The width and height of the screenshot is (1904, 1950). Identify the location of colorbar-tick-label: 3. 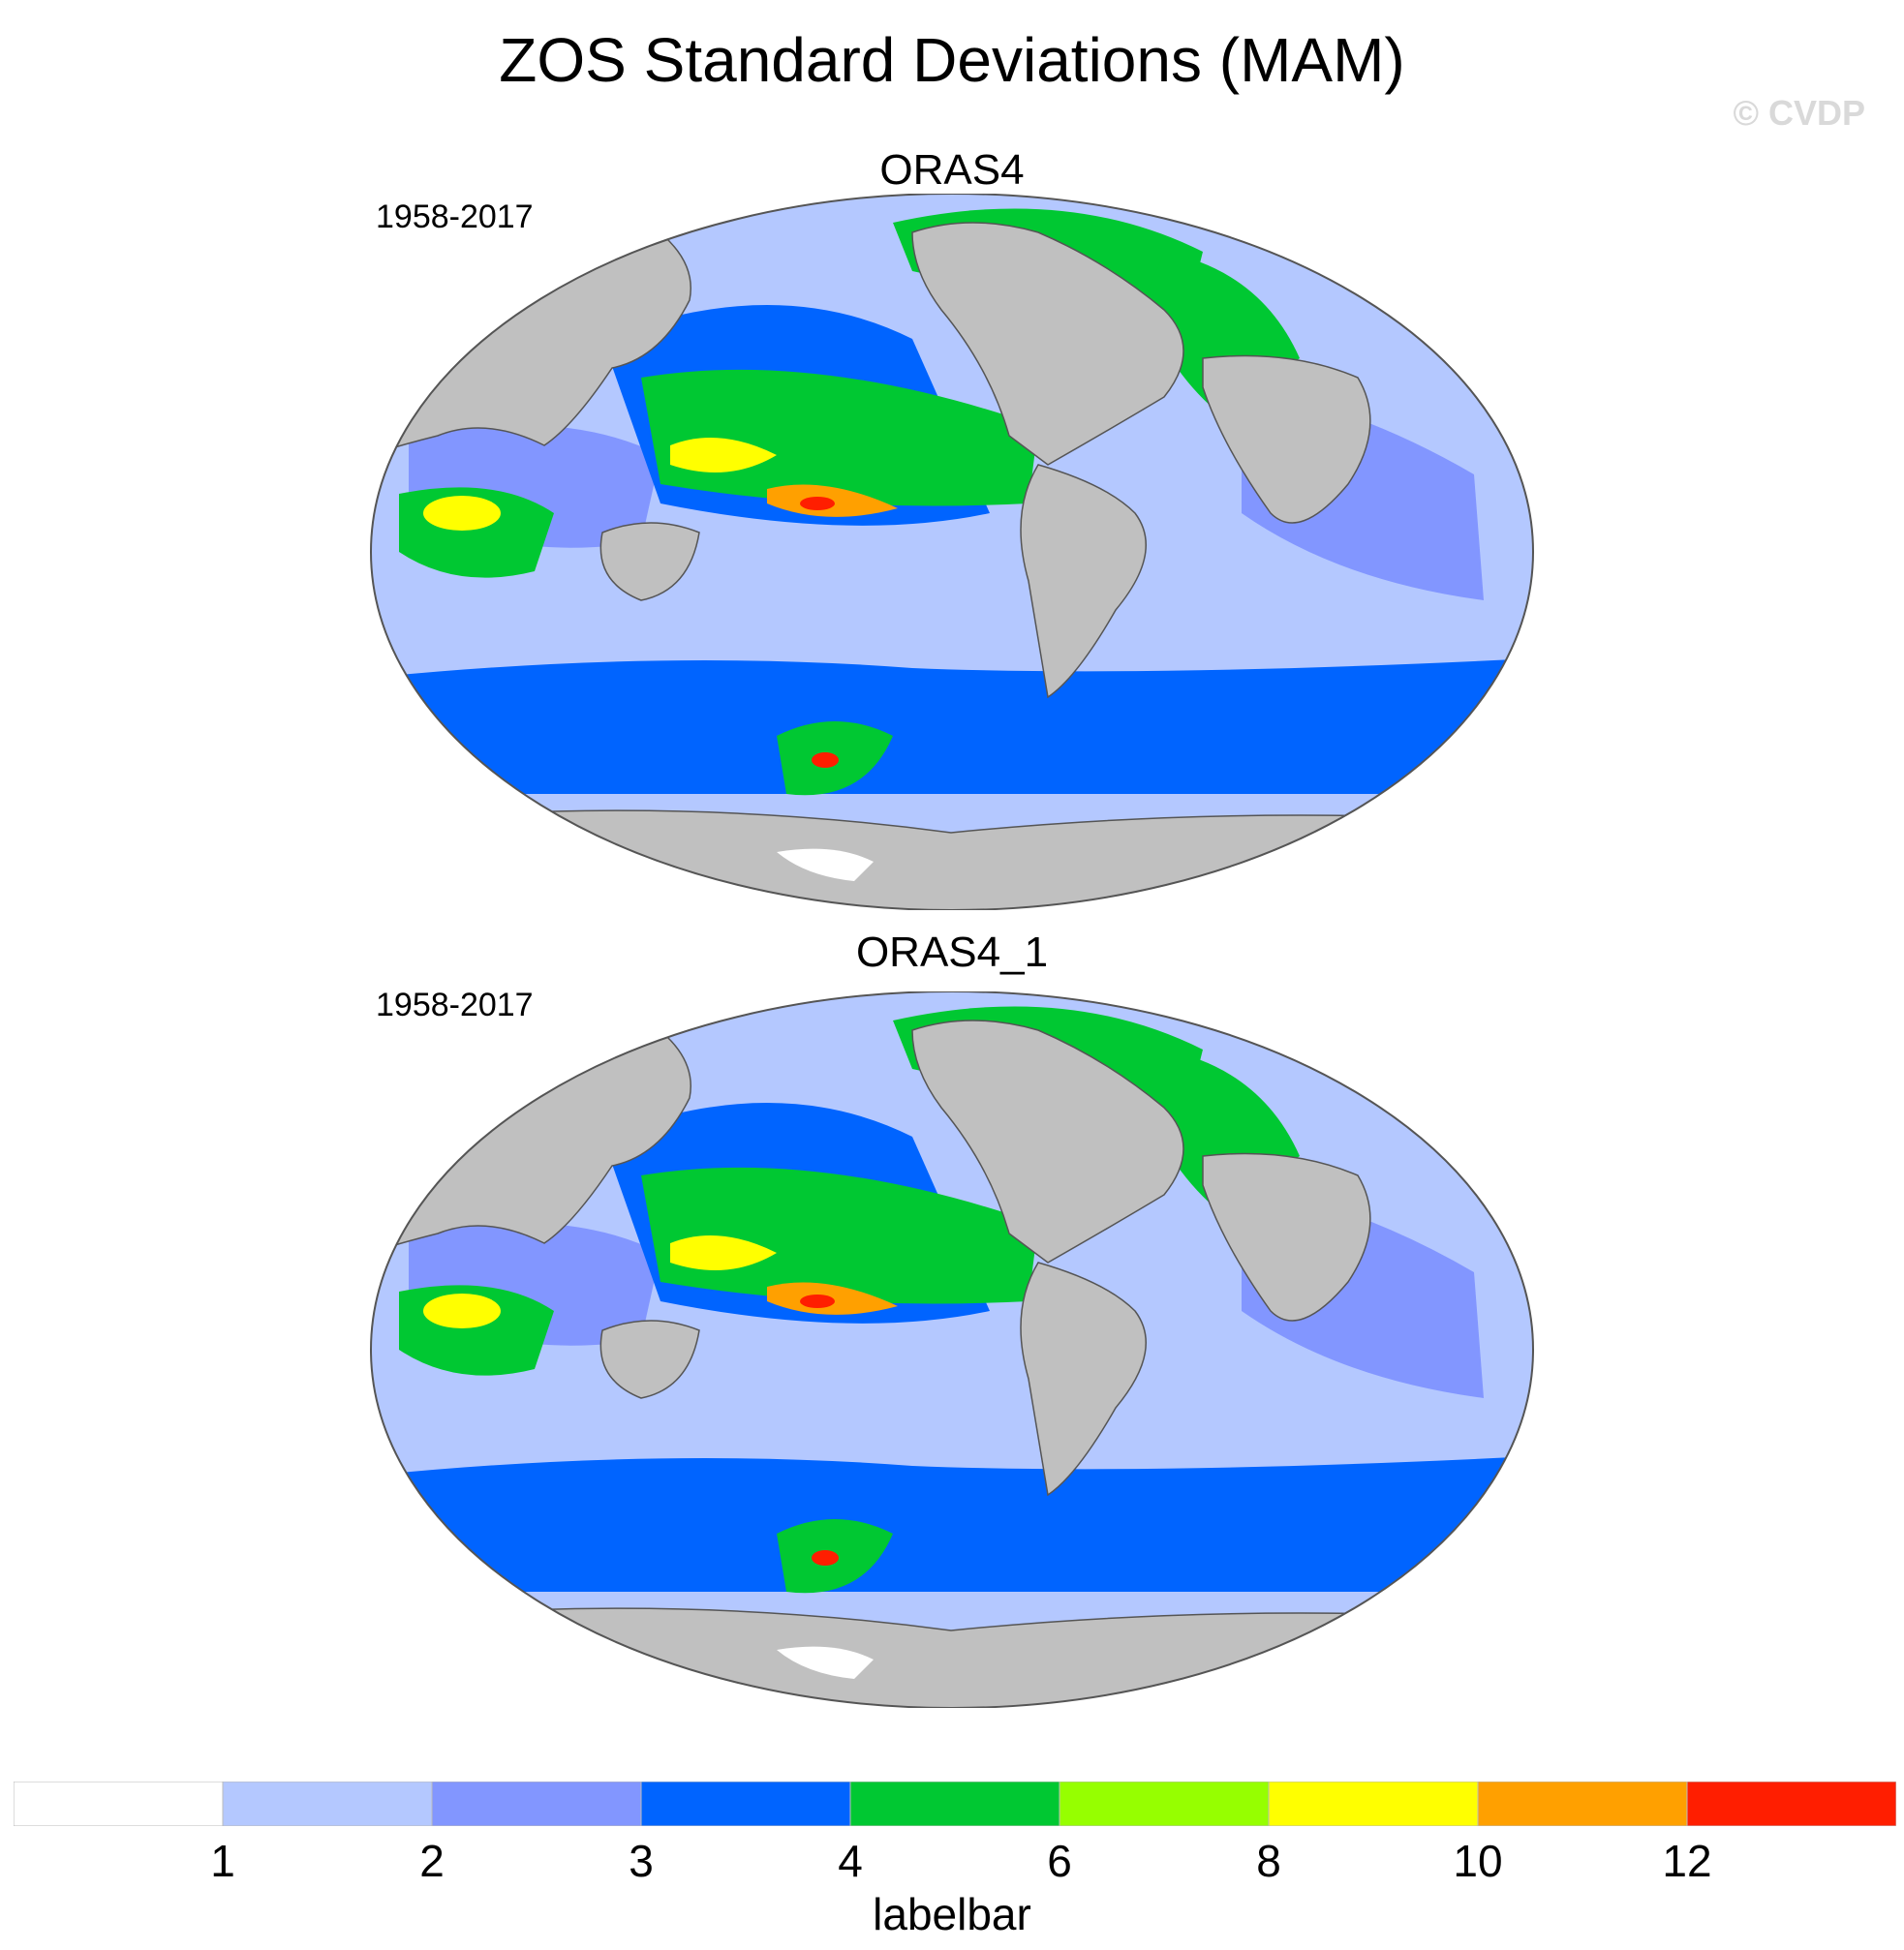
(641, 1861).